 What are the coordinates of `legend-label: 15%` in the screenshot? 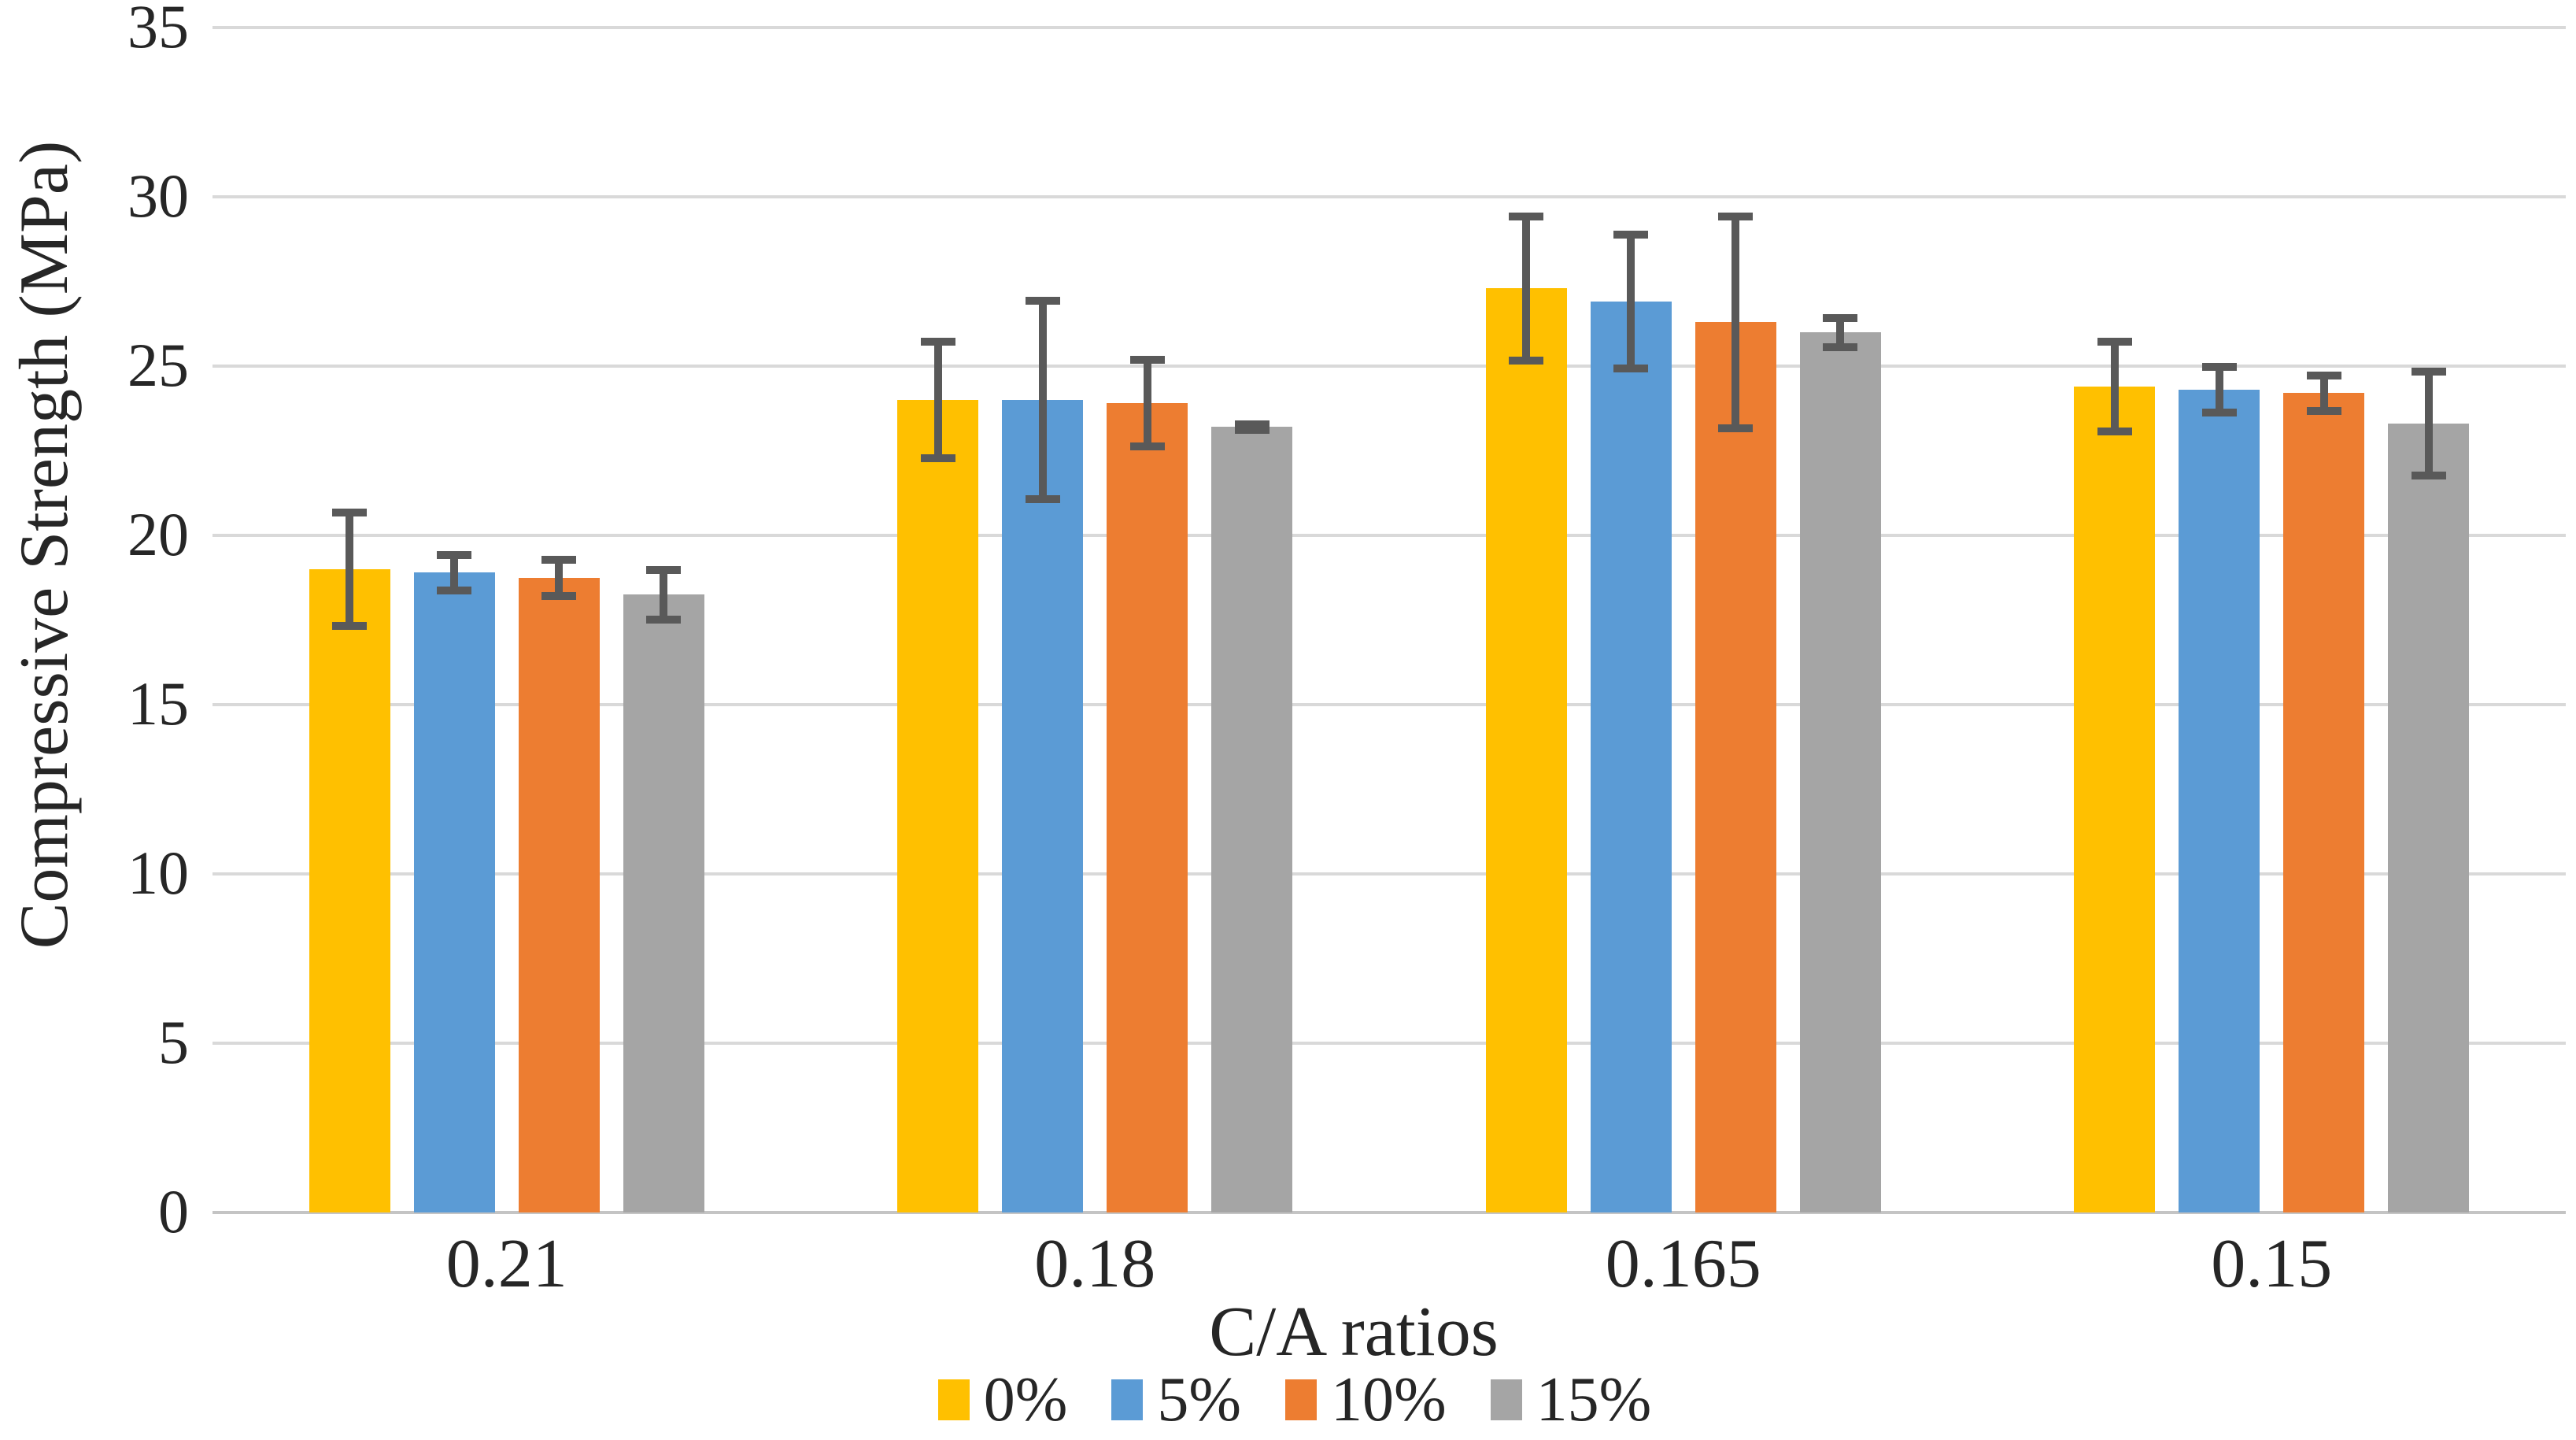 It's located at (1594, 1399).